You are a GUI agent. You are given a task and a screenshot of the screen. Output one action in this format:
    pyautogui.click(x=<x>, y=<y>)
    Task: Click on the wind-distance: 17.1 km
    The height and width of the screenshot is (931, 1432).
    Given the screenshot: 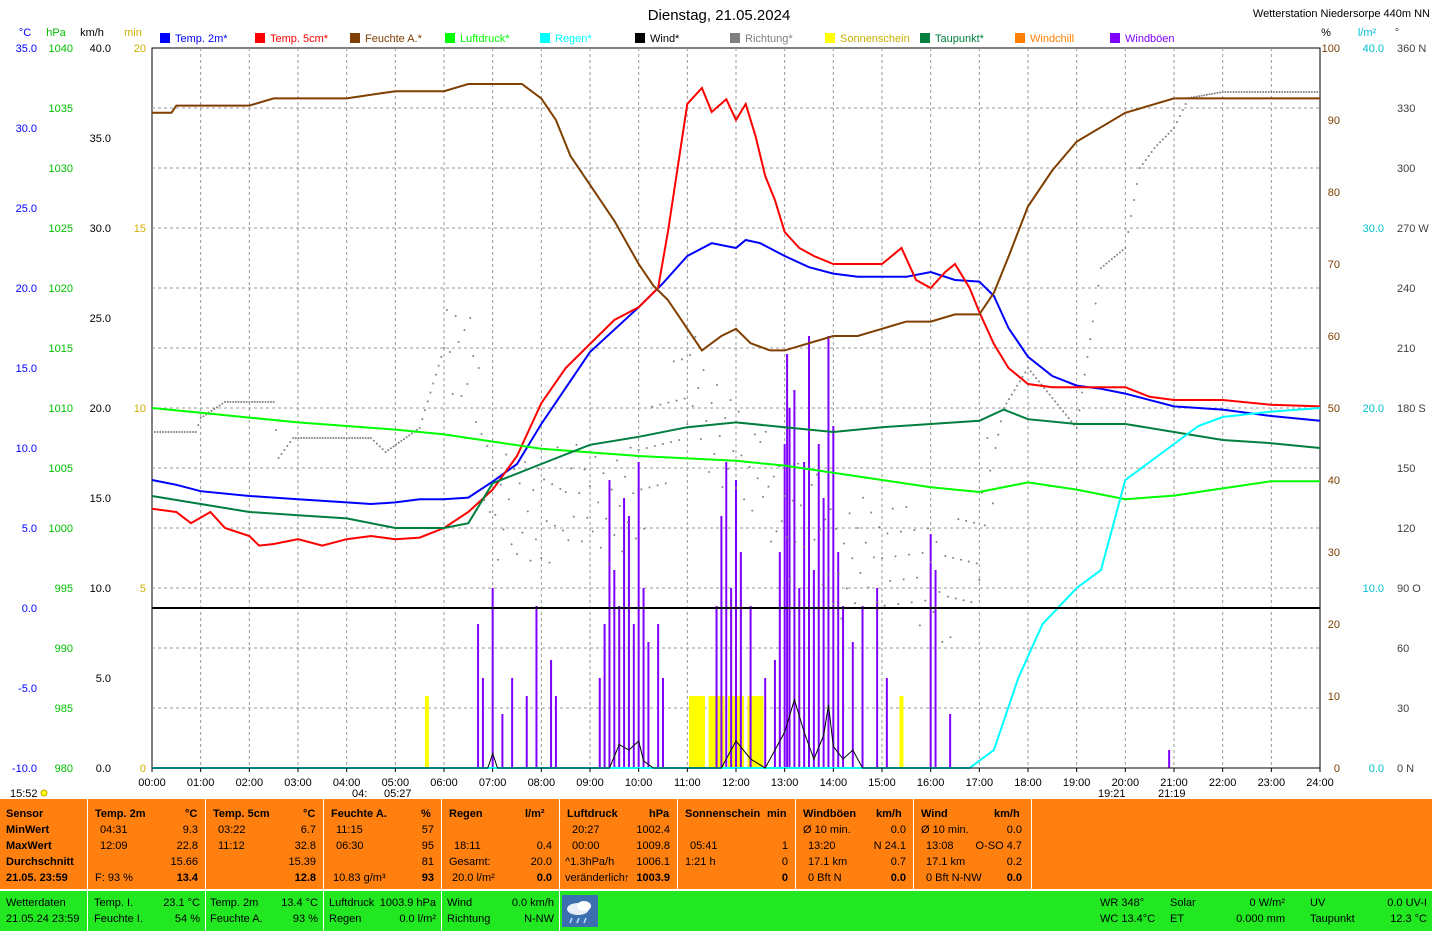 What is the action you would take?
    pyautogui.click(x=946, y=862)
    